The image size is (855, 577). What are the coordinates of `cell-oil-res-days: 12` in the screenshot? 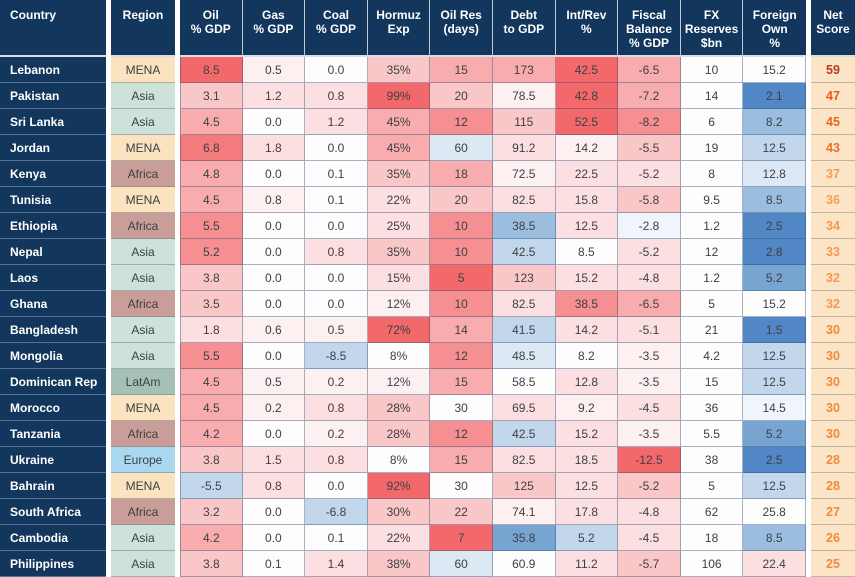 It's located at (461, 356).